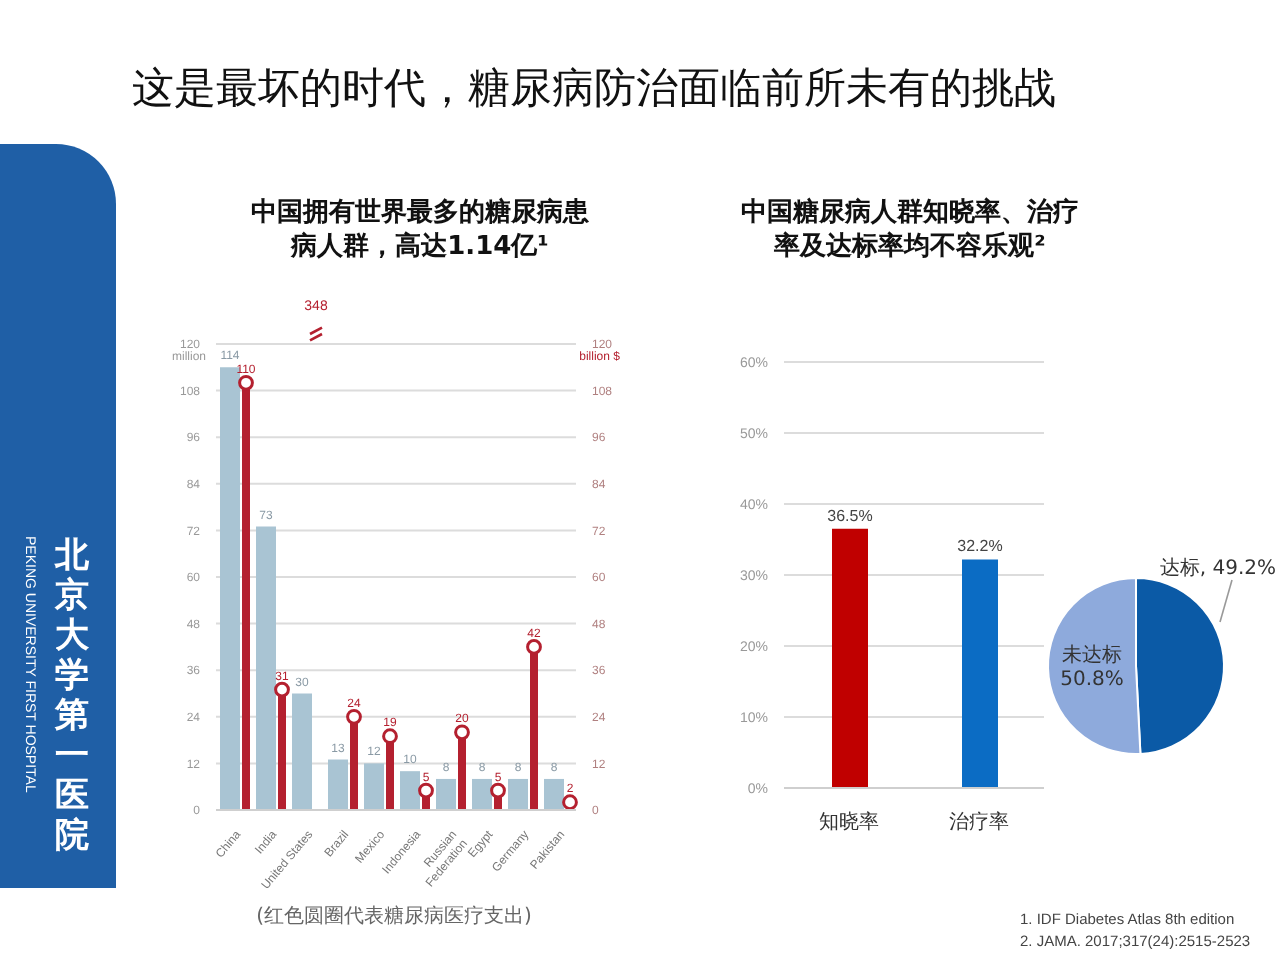  What do you see at coordinates (980, 546) in the screenshot?
I see `data-label: 32.2%` at bounding box center [980, 546].